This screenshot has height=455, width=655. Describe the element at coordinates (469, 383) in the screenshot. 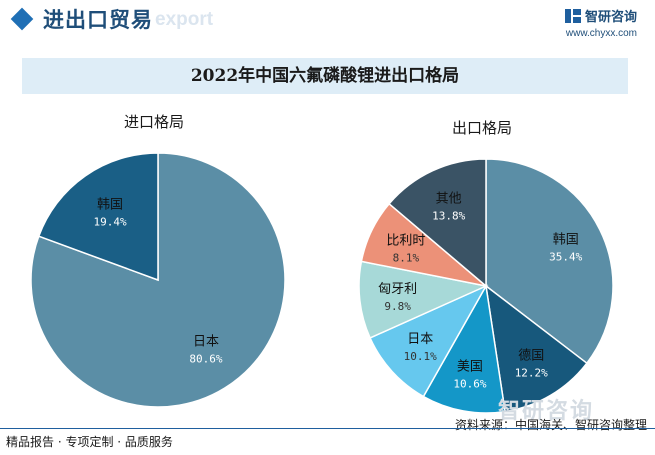

I see `export-slice-value-2: 10.6%` at that location.